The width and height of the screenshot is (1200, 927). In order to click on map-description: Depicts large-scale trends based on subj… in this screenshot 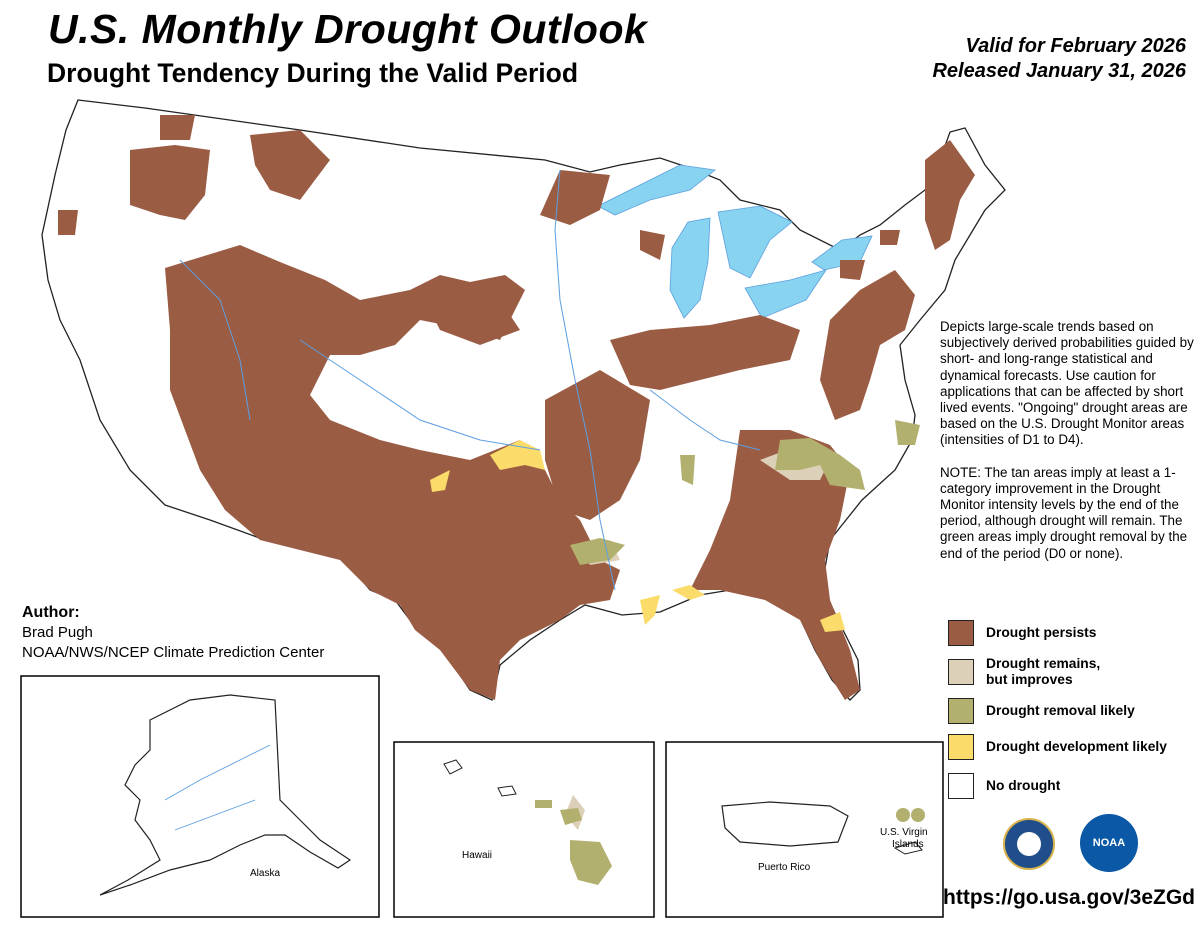, I will do `click(1070, 440)`.